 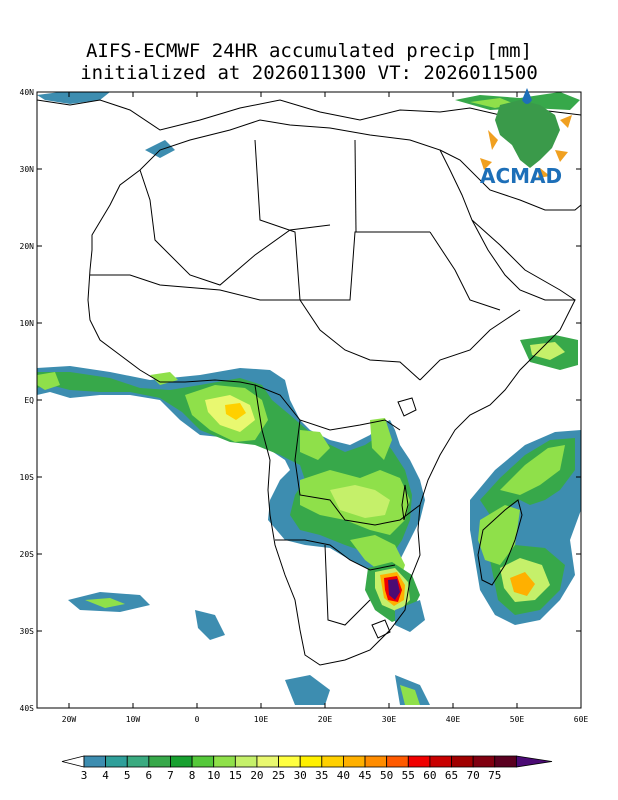 I want to click on logo-drop-icon, so click(x=527, y=96).